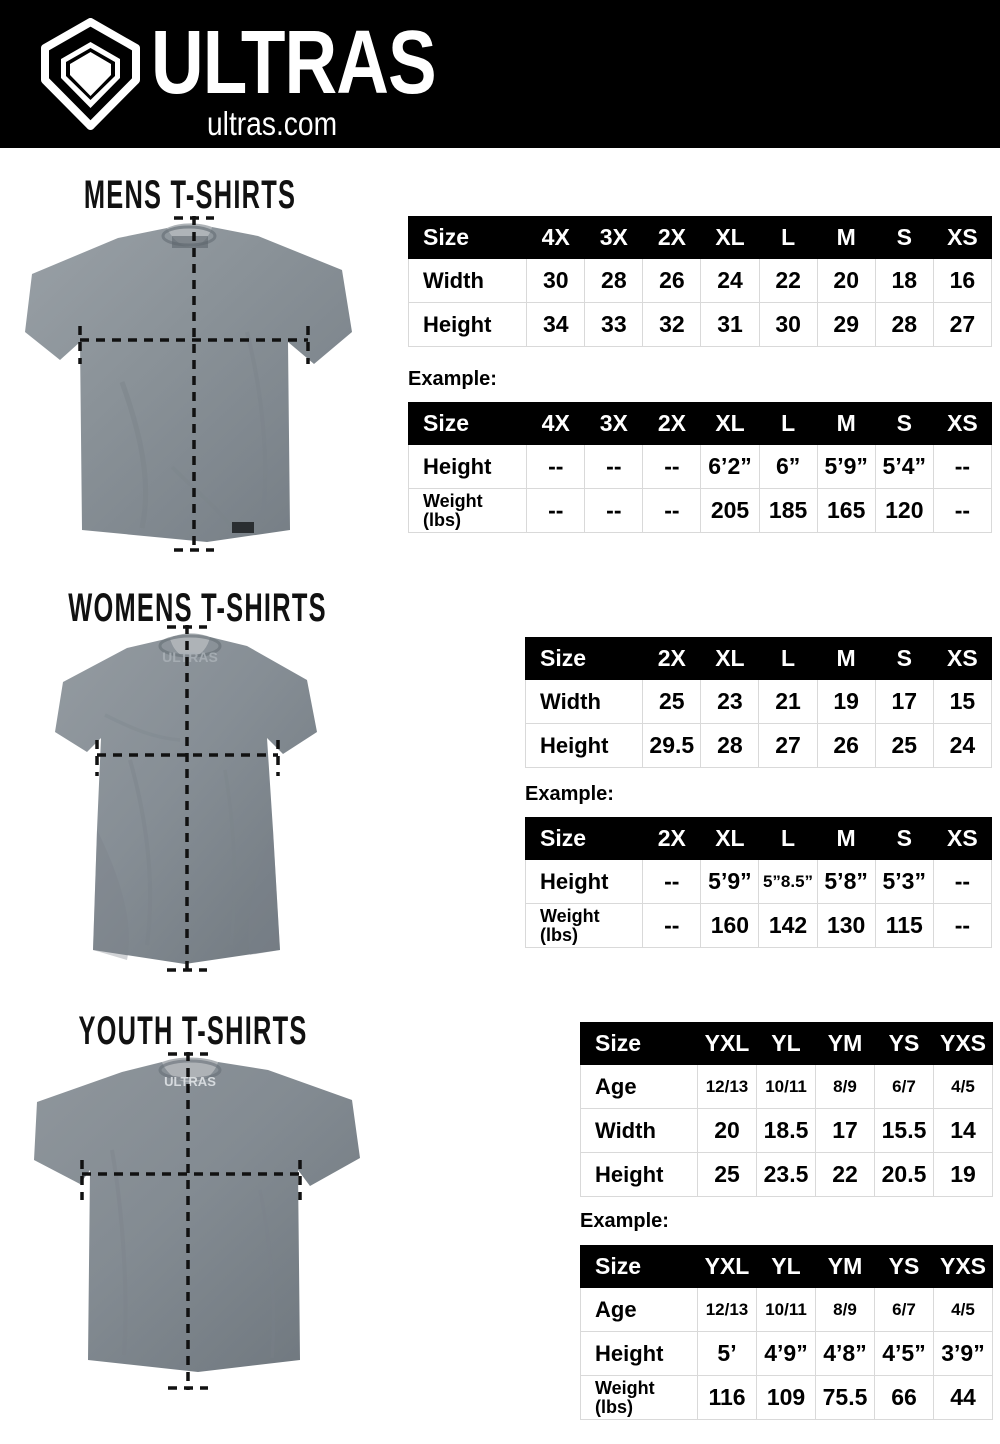  What do you see at coordinates (700, 324) in the screenshot?
I see `table-row: Height 34 33 32 31 30 29 28 27` at bounding box center [700, 324].